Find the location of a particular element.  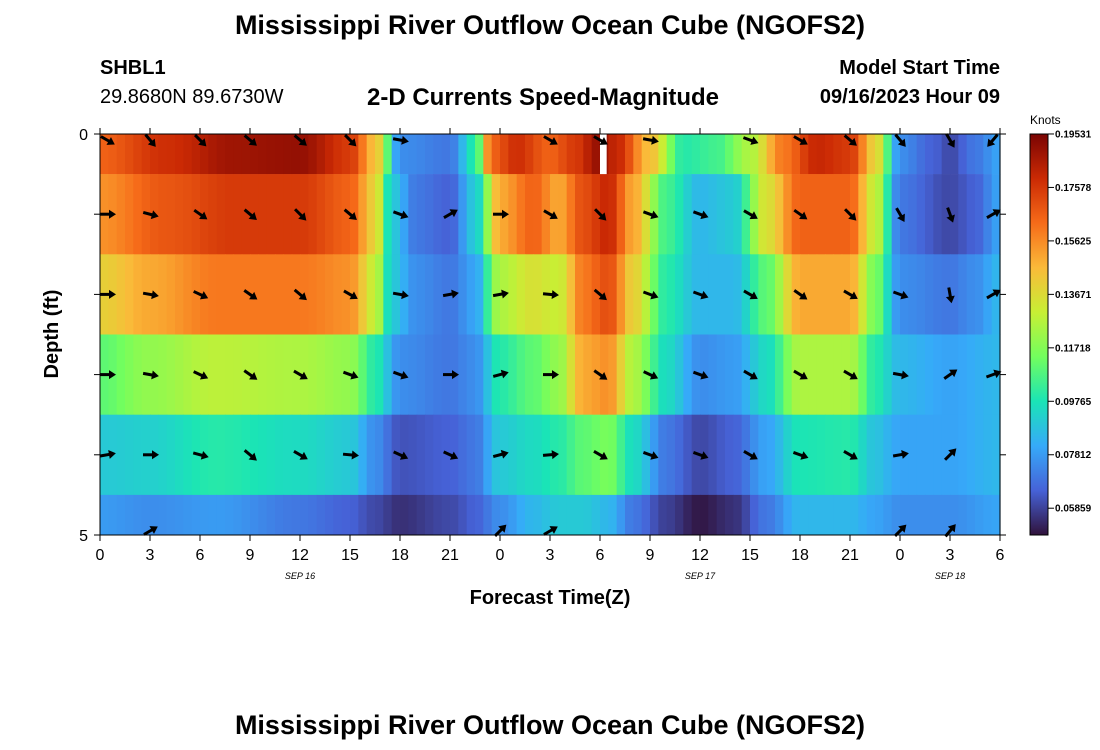

model-start-label: Model Start Time is located at coordinates (919, 68).